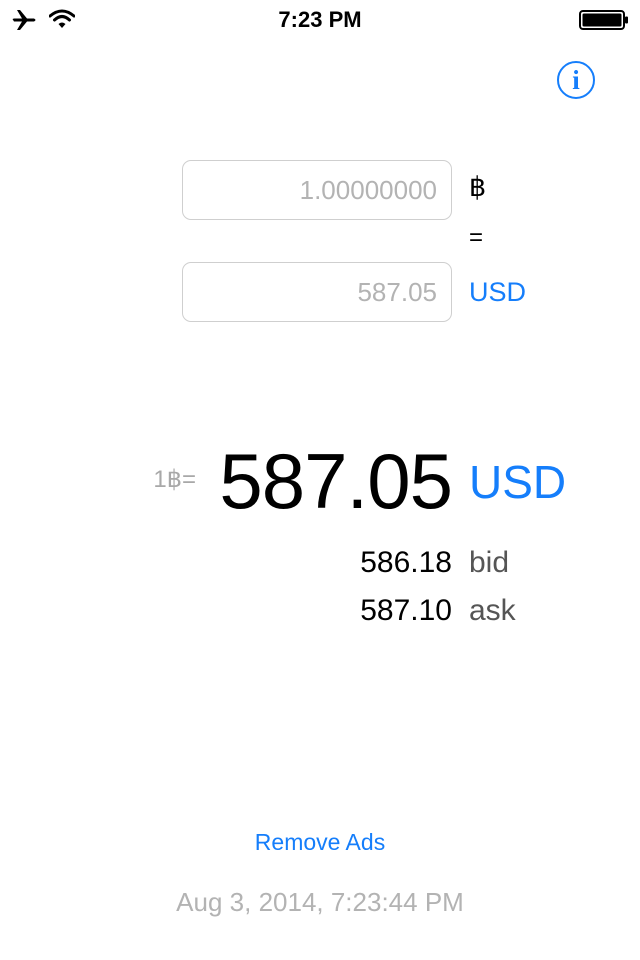  I want to click on ask-value: 587.10, so click(406, 610).